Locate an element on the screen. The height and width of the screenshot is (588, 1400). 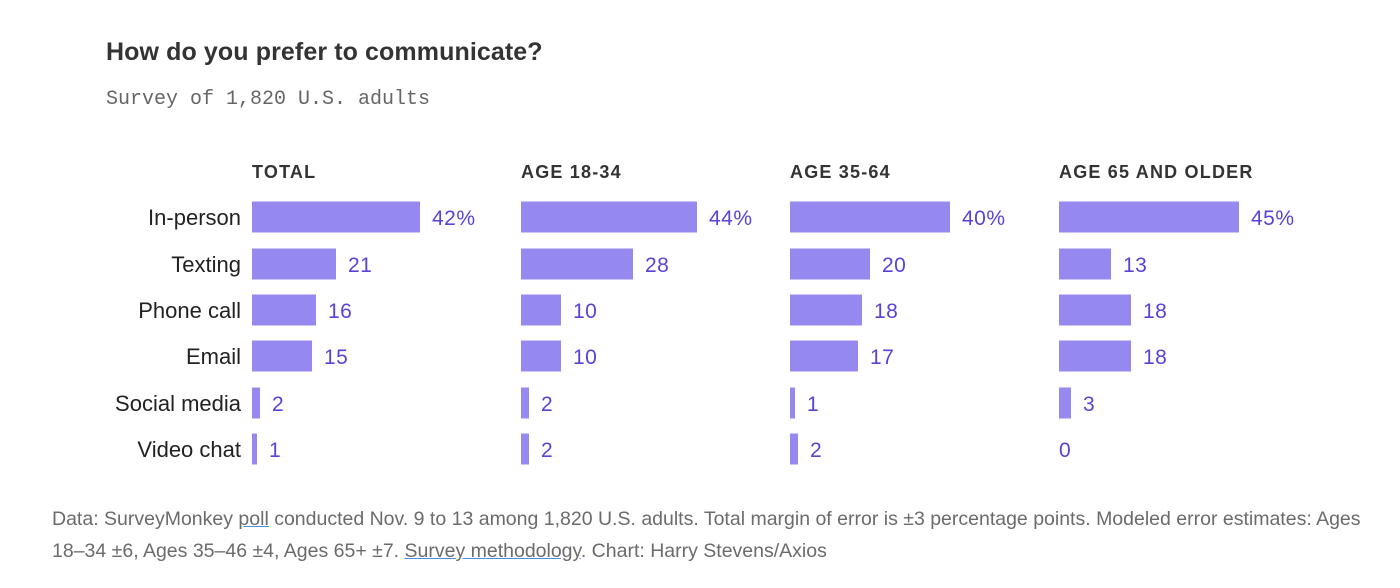
category-label: Phone call is located at coordinates (189, 310).